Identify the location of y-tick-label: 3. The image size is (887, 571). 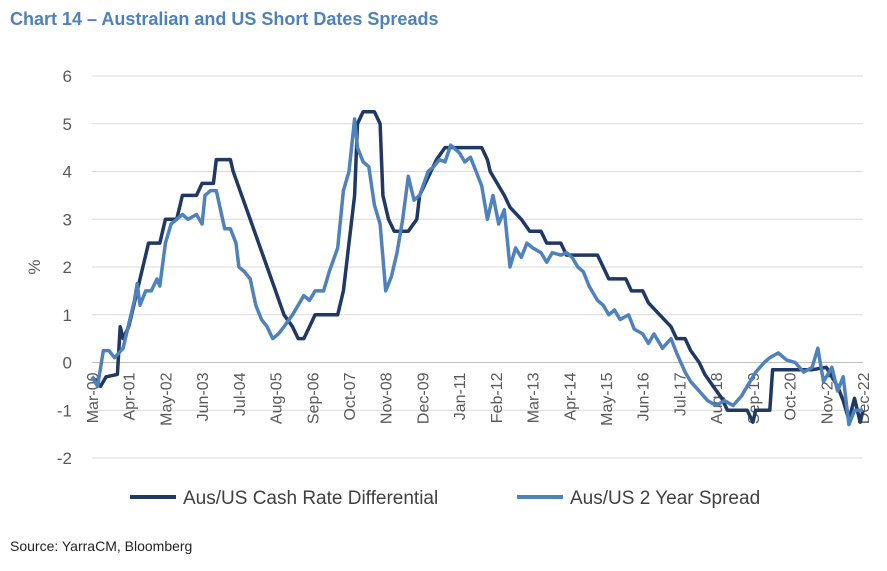
(67, 219).